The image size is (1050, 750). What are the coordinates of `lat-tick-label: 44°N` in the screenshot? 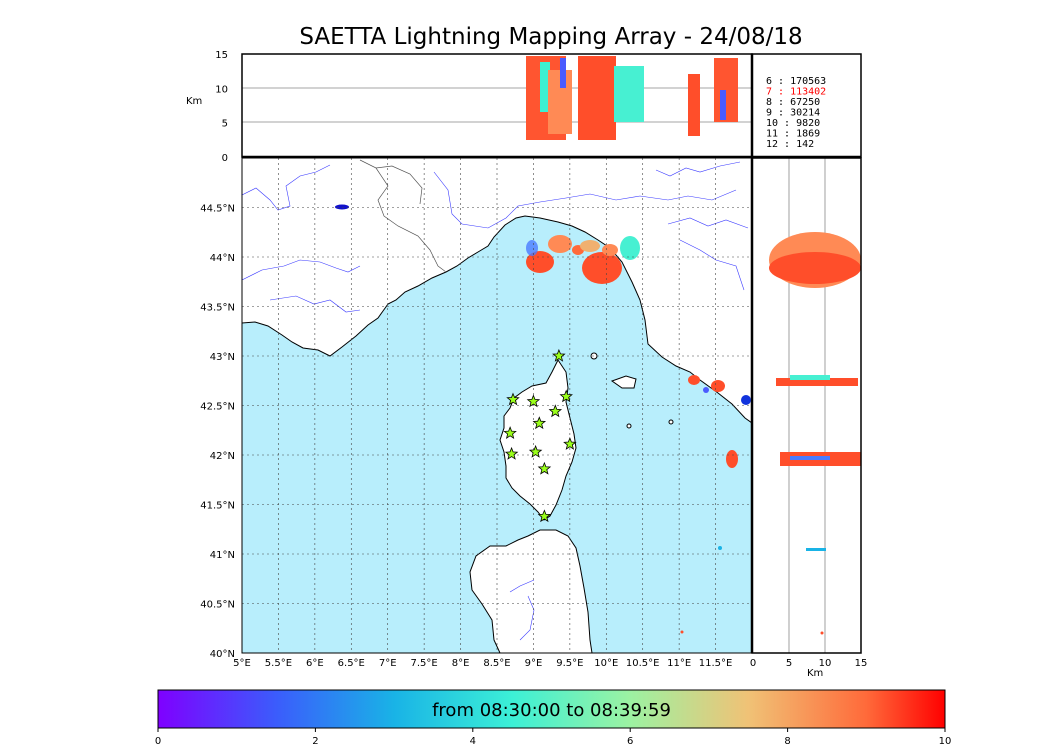 It's located at (222, 258).